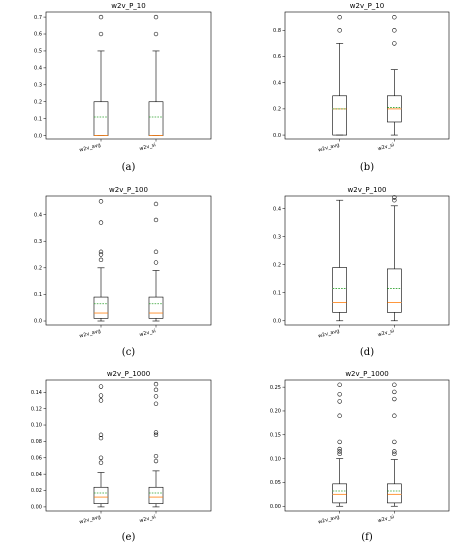 This screenshot has height=550, width=458. I want to click on y-tick-label: 0.25, so click(275, 388).